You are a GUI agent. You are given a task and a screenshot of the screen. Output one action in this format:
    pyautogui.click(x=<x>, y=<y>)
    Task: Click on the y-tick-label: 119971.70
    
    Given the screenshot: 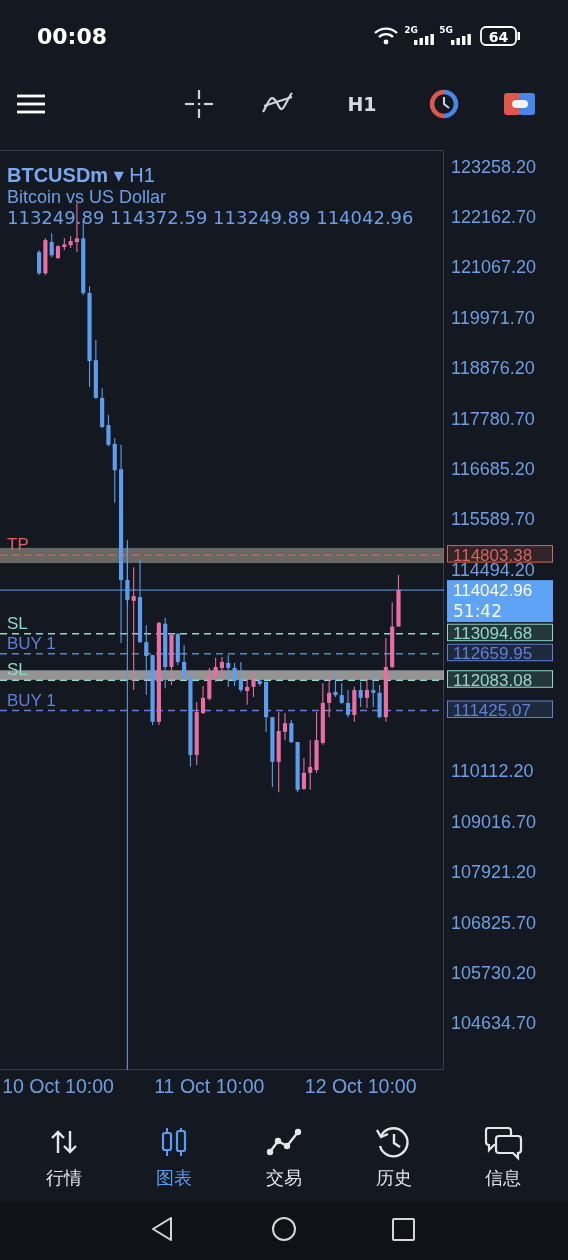 What is the action you would take?
    pyautogui.click(x=493, y=317)
    